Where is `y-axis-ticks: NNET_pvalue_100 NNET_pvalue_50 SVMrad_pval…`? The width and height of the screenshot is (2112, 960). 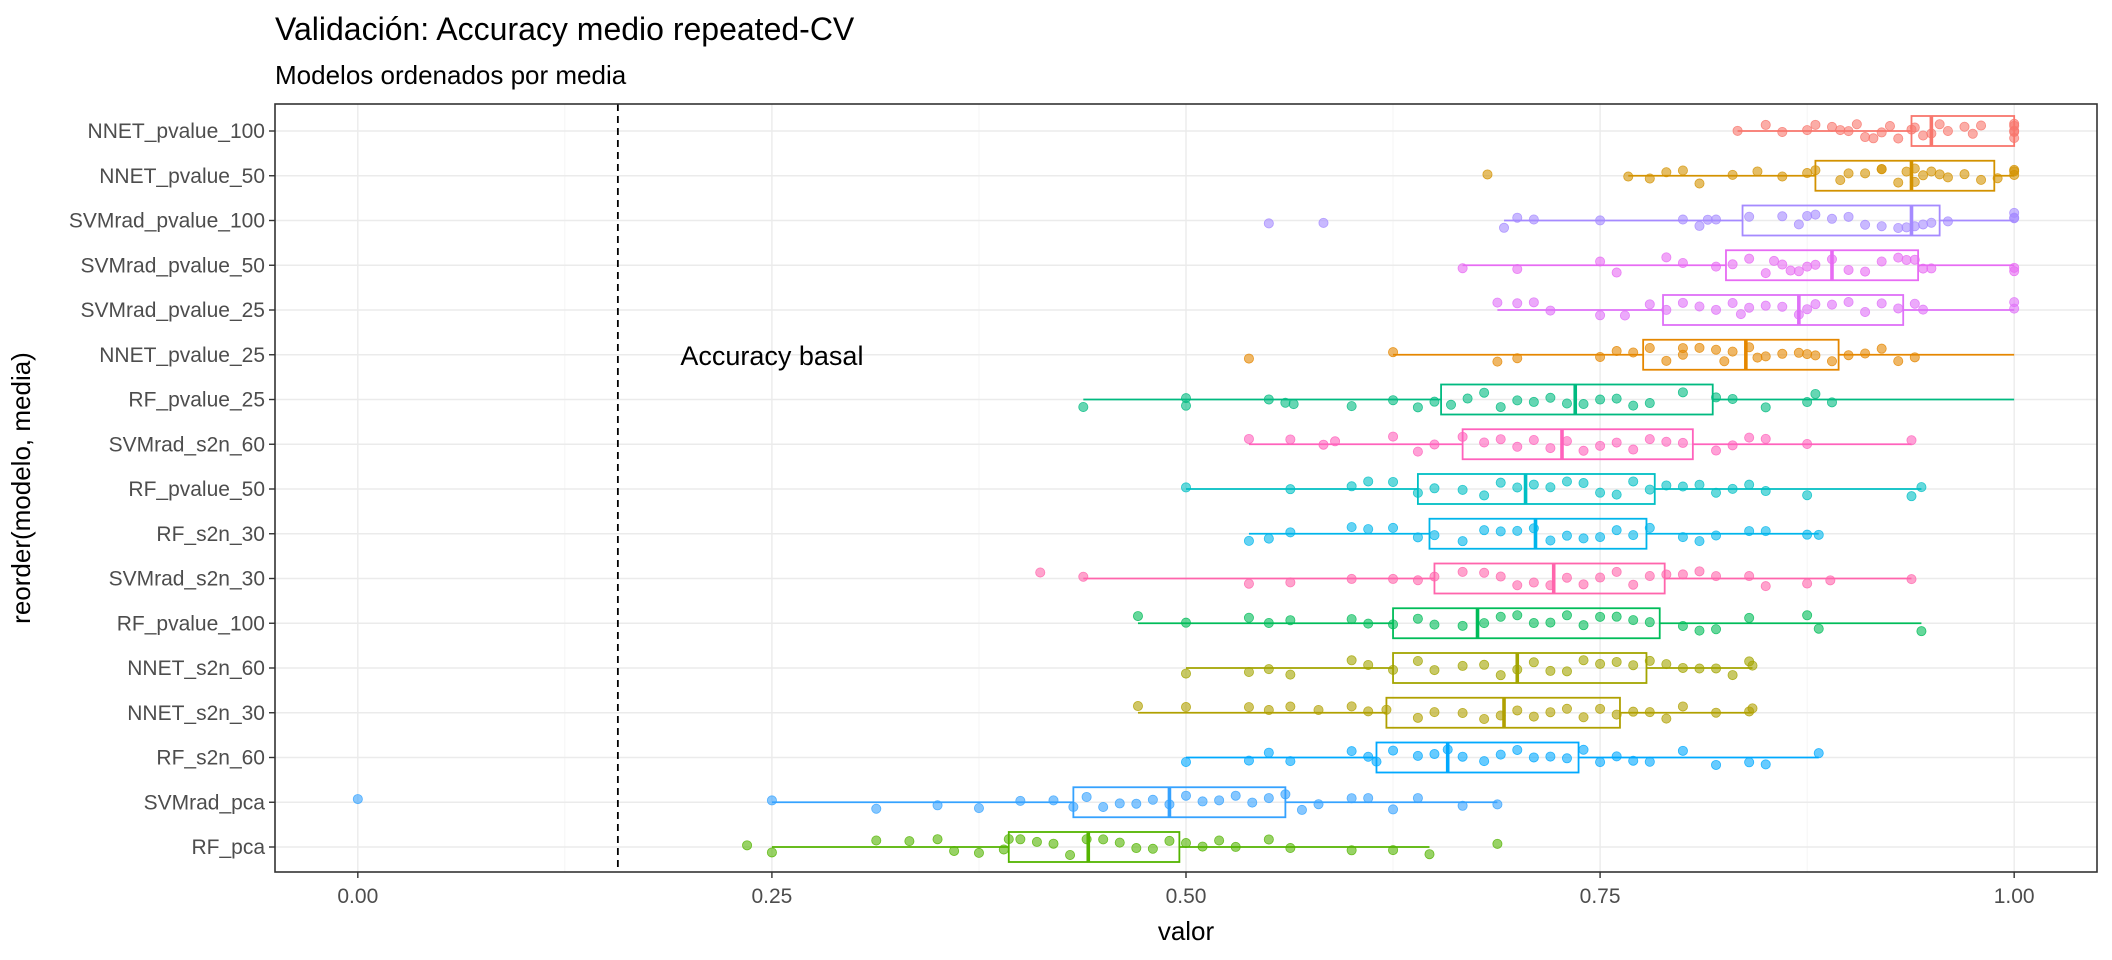 y-axis-ticks: NNET_pvalue_100 NNET_pvalue_50 SVMrad_pval… is located at coordinates (172, 489).